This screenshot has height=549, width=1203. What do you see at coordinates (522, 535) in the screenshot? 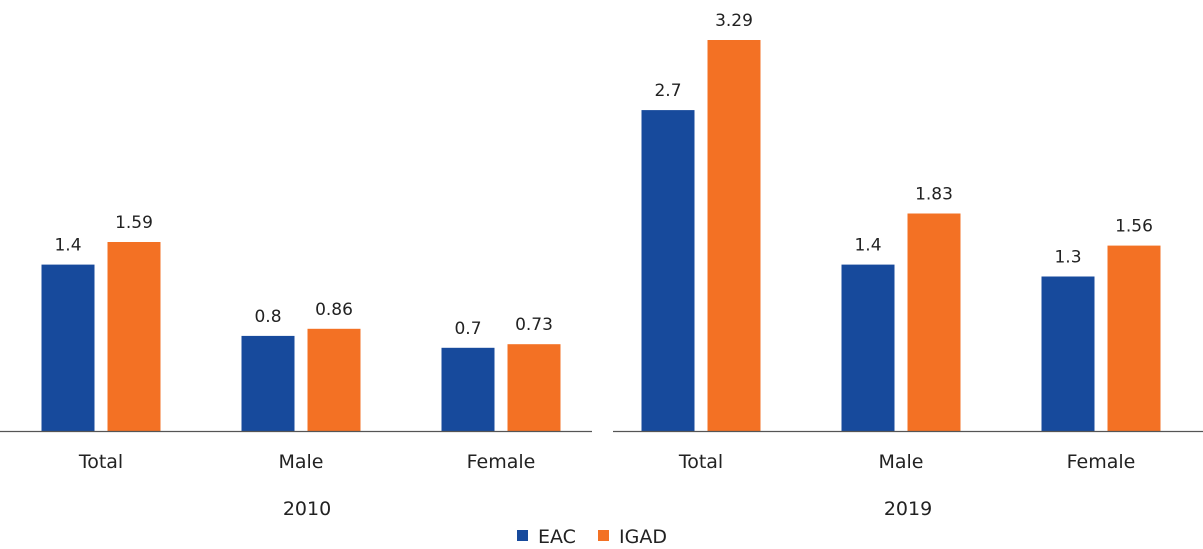
I see `legend-swatch-eac` at bounding box center [522, 535].